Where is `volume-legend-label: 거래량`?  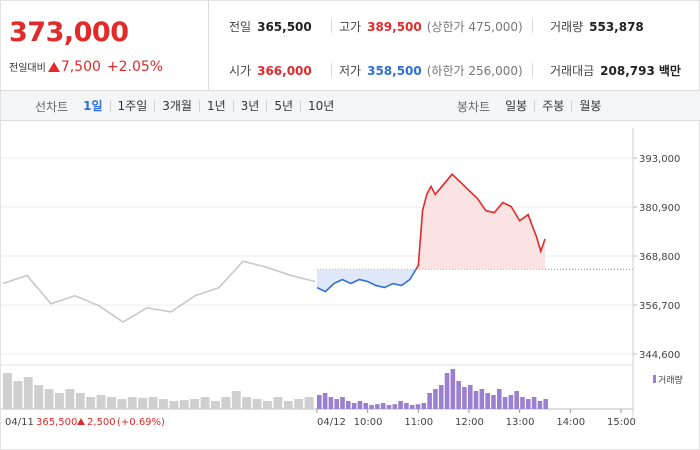 volume-legend-label: 거래량 is located at coordinates (670, 380).